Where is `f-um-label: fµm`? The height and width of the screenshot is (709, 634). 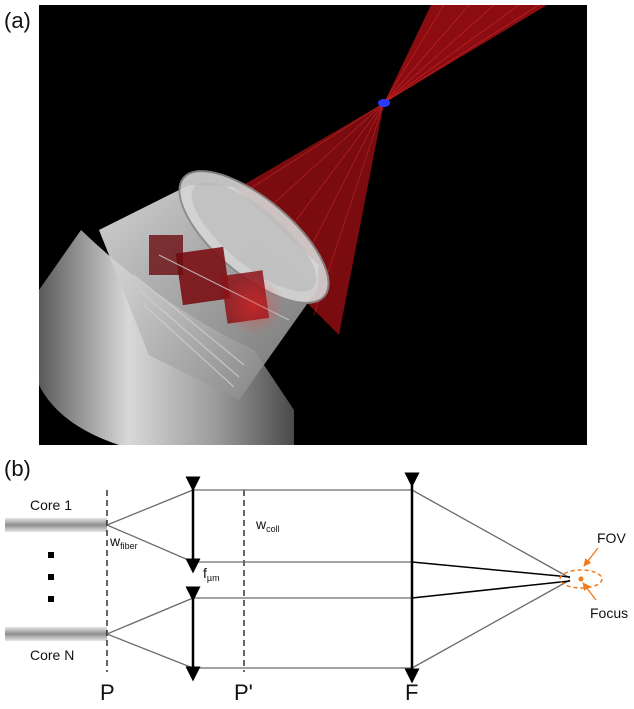 f-um-label: fµm is located at coordinates (211, 574).